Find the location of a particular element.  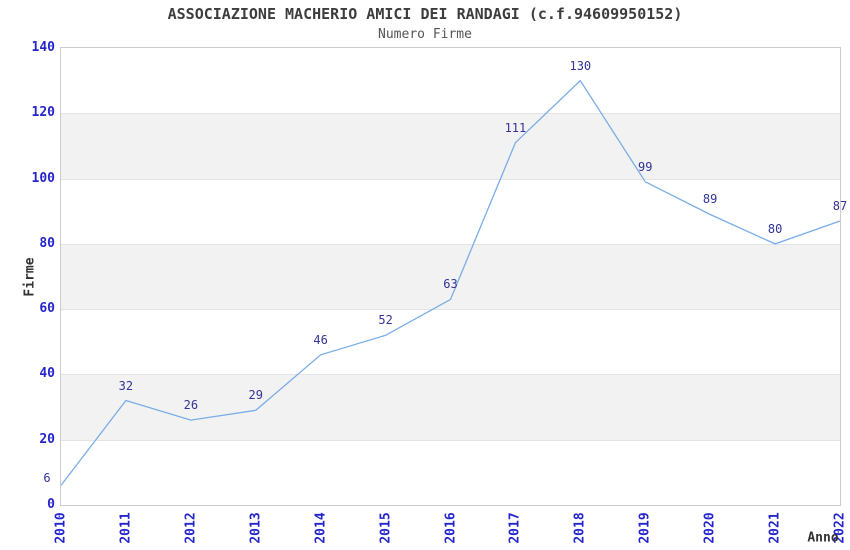

y-tick-label: 140 is located at coordinates (43, 47).